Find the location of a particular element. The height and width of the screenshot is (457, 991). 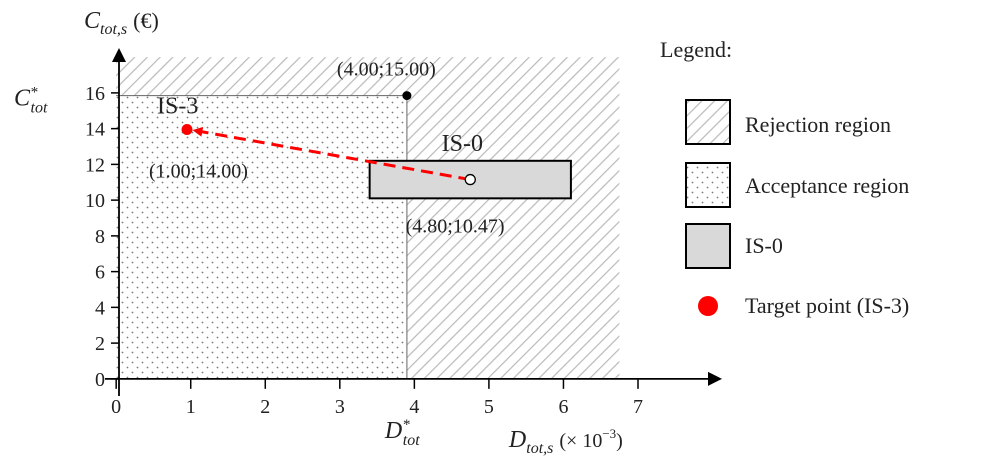

x-tick-label: 2 is located at coordinates (265, 407).